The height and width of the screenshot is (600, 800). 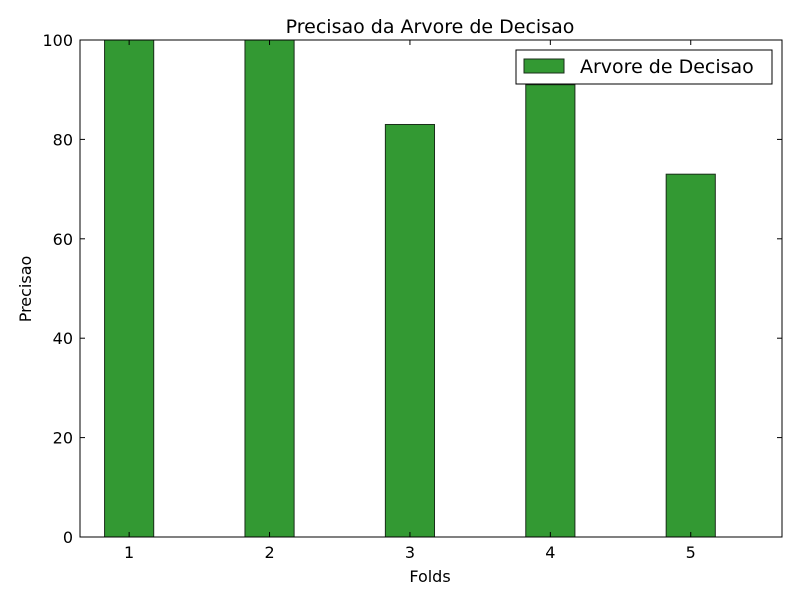 What do you see at coordinates (430, 27) in the screenshot?
I see `chart-title: Precisao da Arvore de Decisao` at bounding box center [430, 27].